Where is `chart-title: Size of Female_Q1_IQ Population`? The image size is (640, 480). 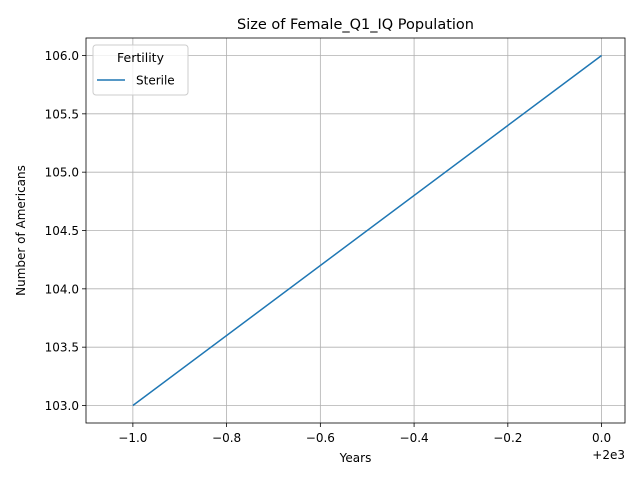 chart-title: Size of Female_Q1_IQ Population is located at coordinates (355, 25).